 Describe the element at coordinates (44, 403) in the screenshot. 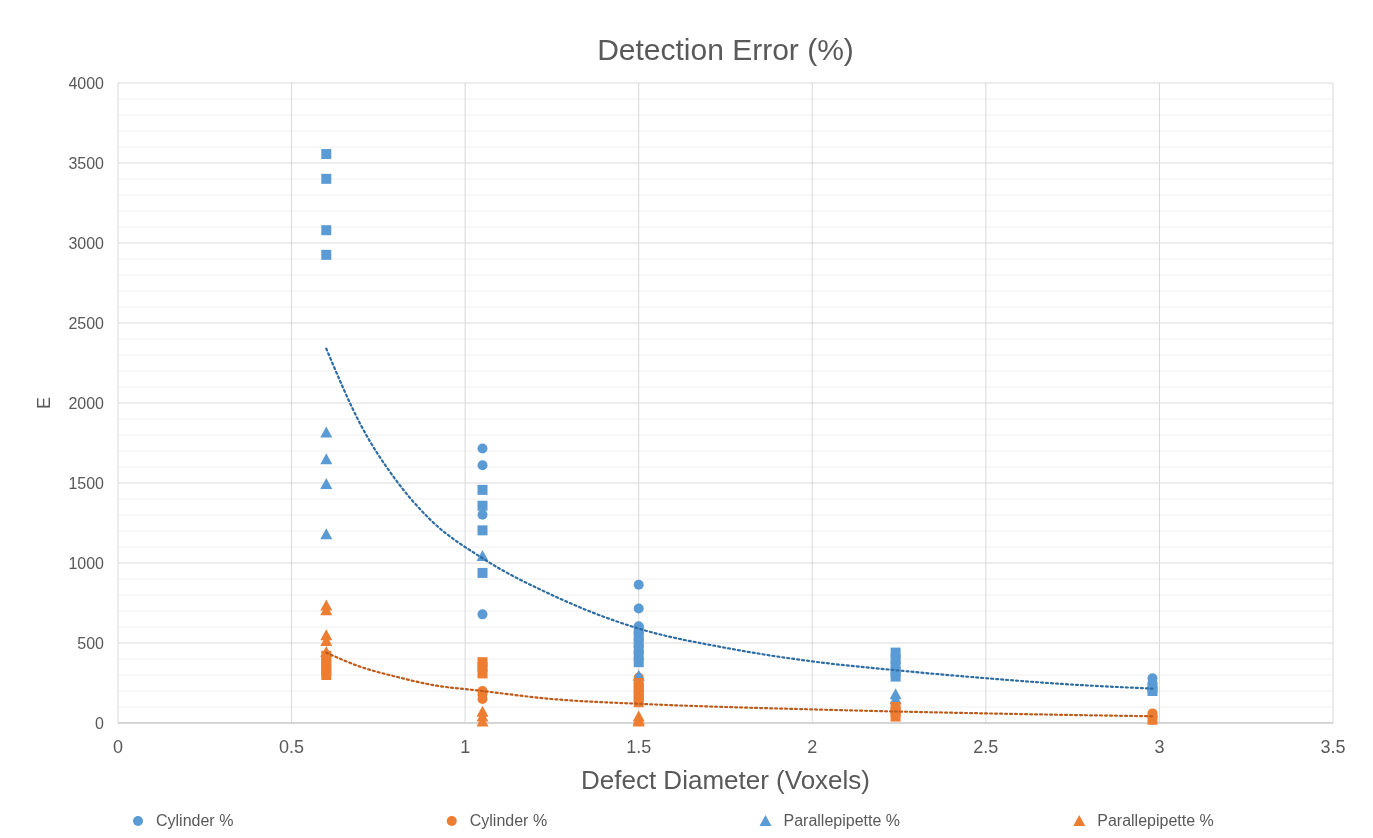

I see `y-axis-title: E` at that location.